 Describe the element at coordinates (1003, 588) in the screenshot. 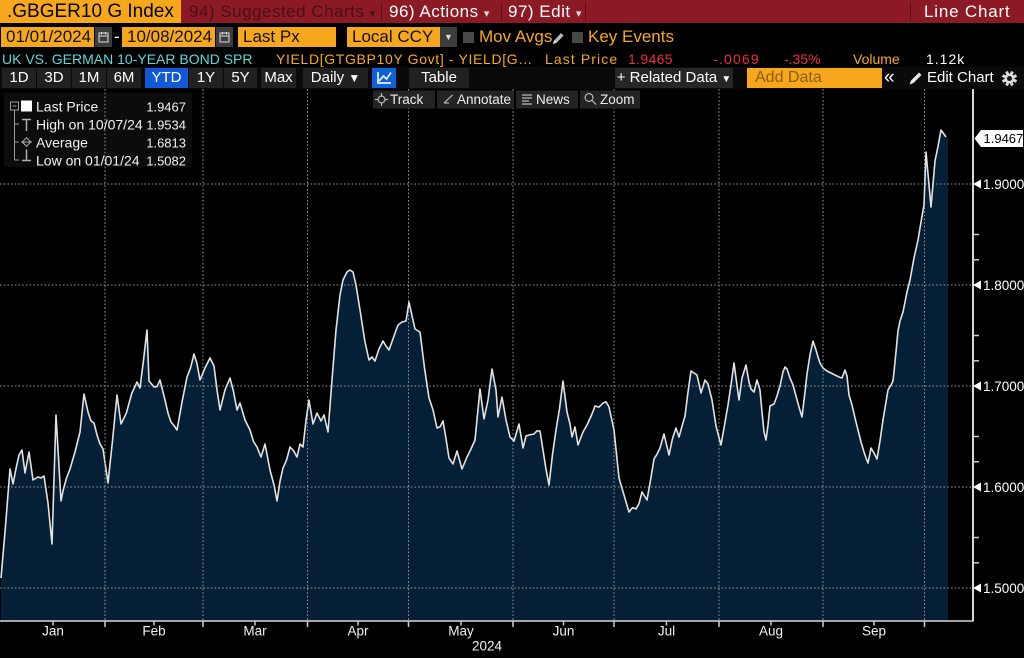

I see `svg-text: 1.5000` at that location.